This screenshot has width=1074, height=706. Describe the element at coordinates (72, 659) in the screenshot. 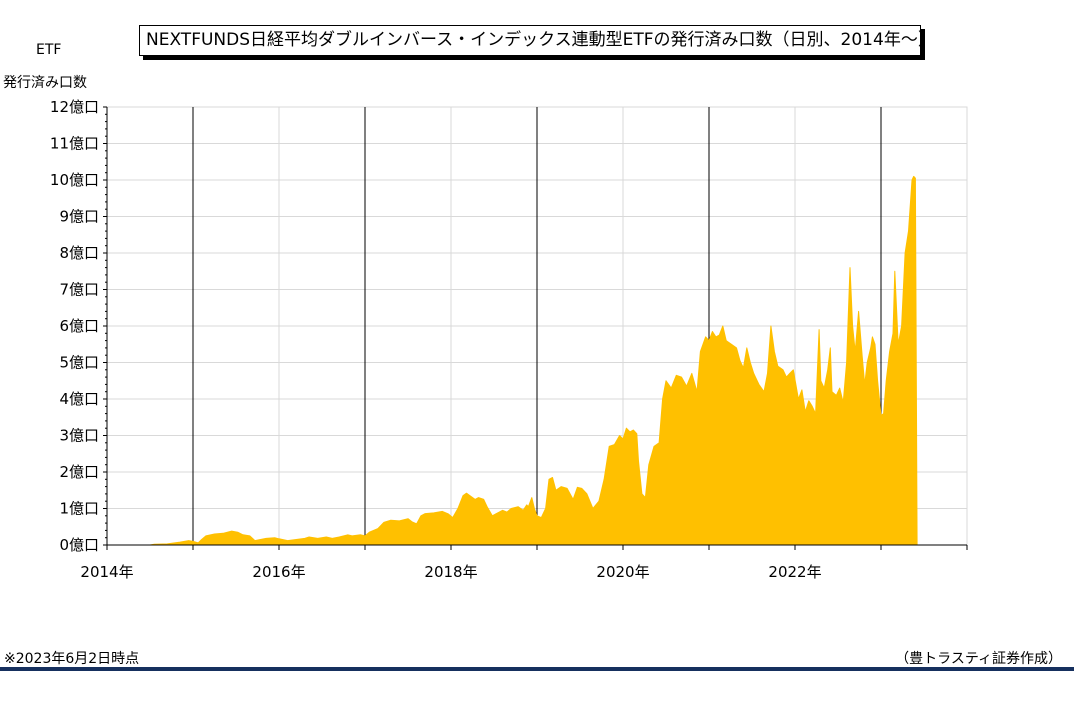

I see `footnote: ※2023年6月2日時点` at that location.